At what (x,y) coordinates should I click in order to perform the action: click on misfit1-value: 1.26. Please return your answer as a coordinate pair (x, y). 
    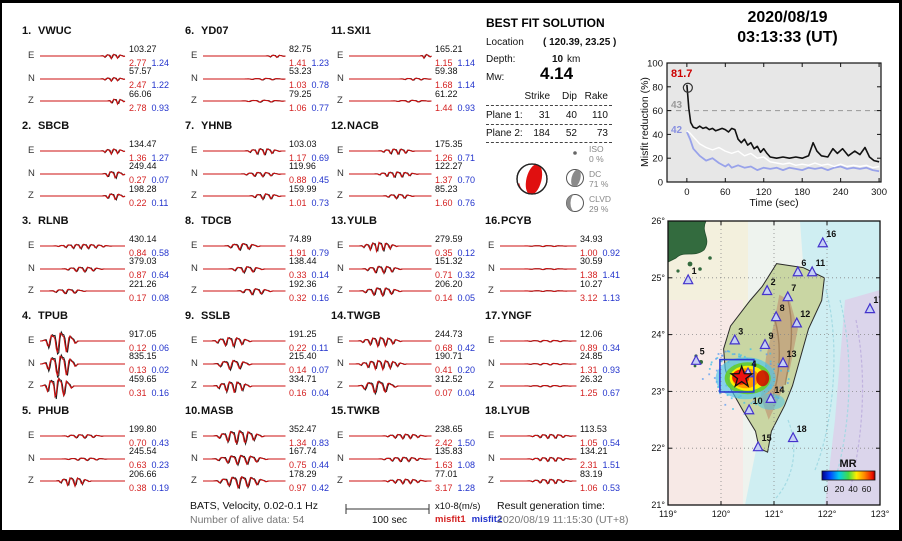
    Looking at the image, I should click on (444, 157).